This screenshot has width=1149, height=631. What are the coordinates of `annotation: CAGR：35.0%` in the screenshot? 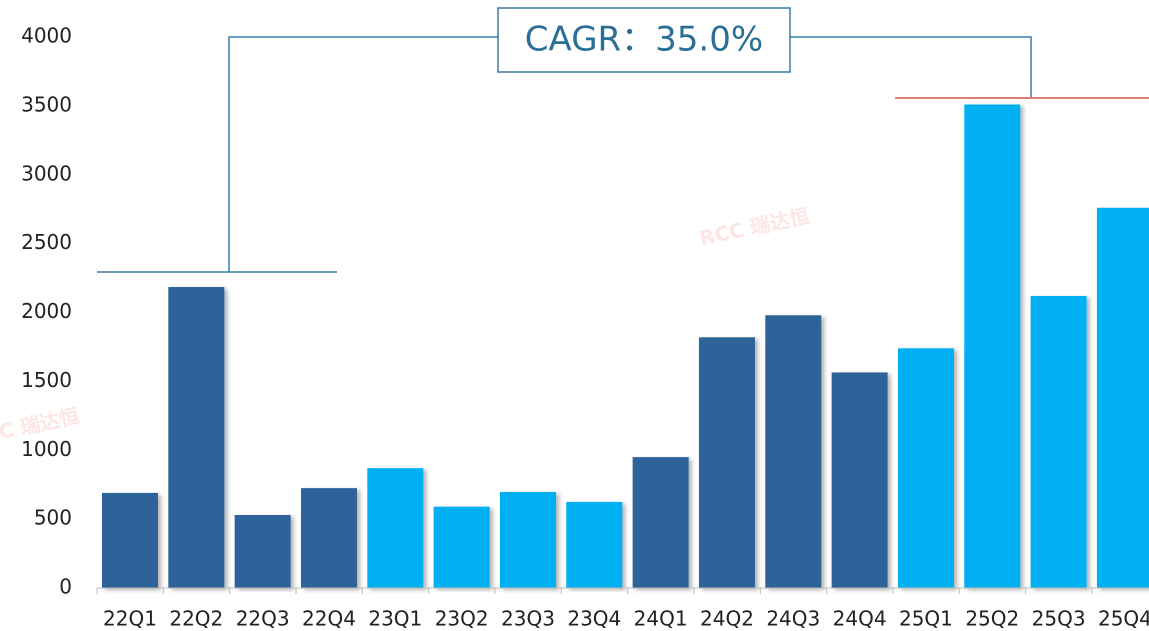 It's located at (644, 40).